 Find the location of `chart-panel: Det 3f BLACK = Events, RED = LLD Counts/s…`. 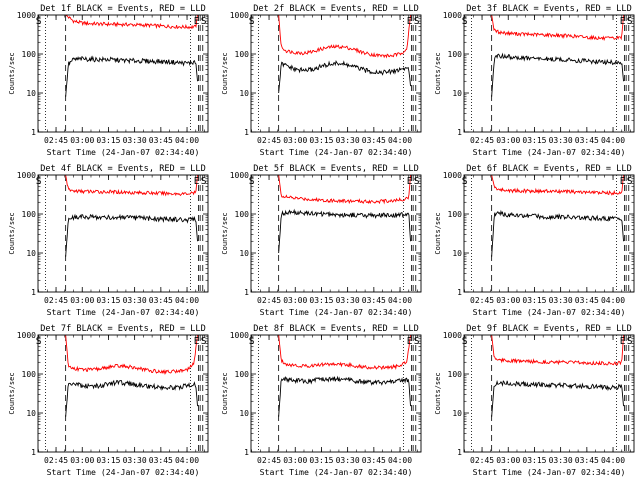

chart-panel: Det 3f BLACK = Events, RED = LLD Counts/s… is located at coordinates (534, 80).